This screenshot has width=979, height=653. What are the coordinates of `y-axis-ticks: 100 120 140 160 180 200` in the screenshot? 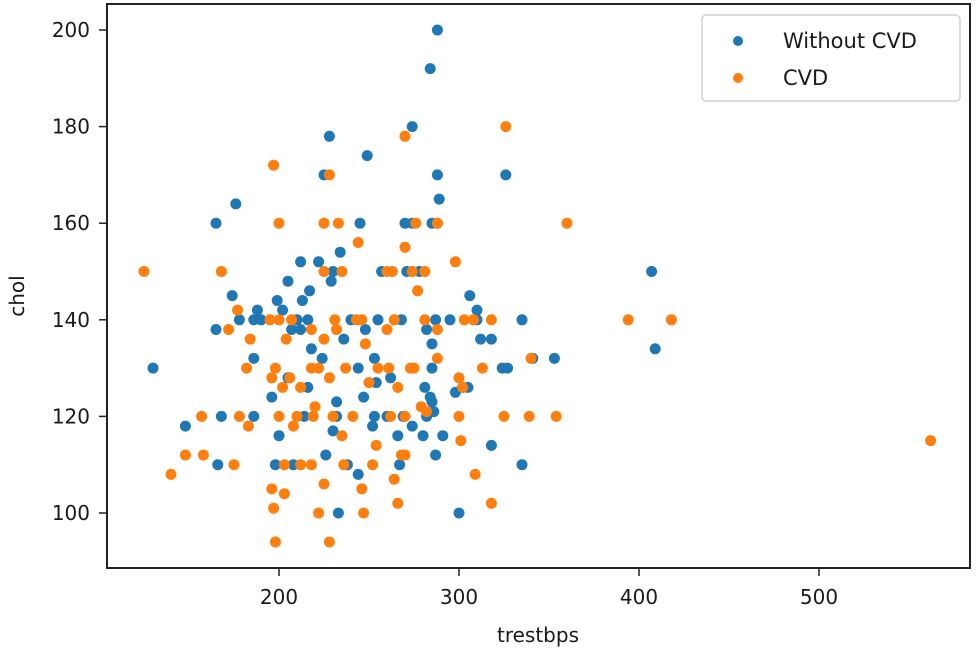 It's located at (79, 271).